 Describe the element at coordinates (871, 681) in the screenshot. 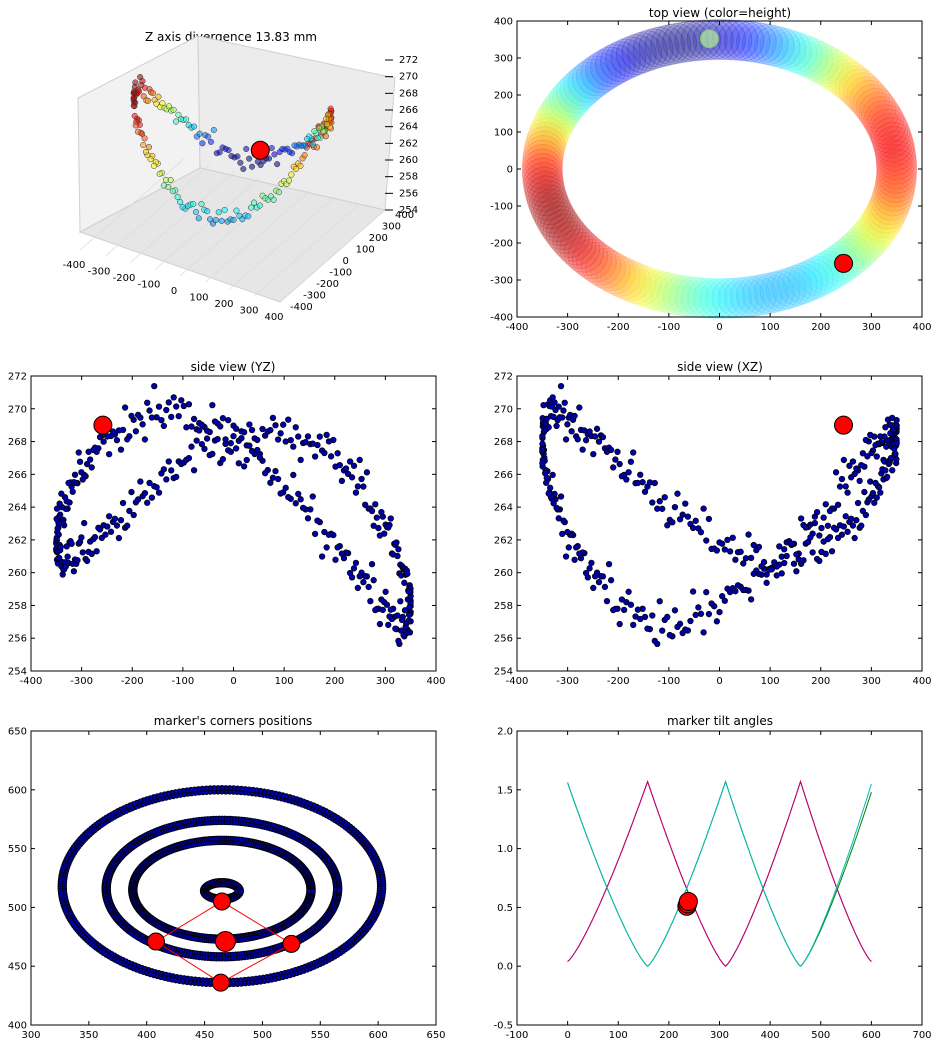

I see `x-tick-label: 300` at that location.